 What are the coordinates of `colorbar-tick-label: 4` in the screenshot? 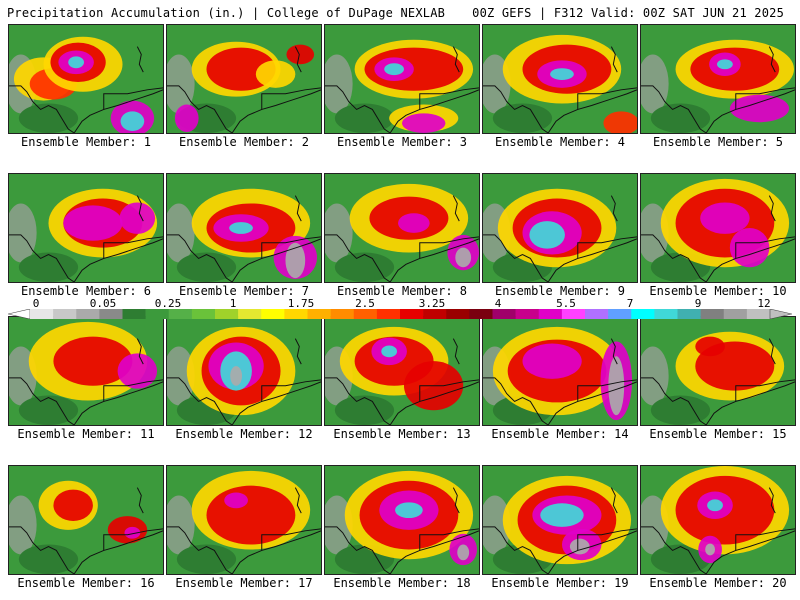 It's located at (498, 303).